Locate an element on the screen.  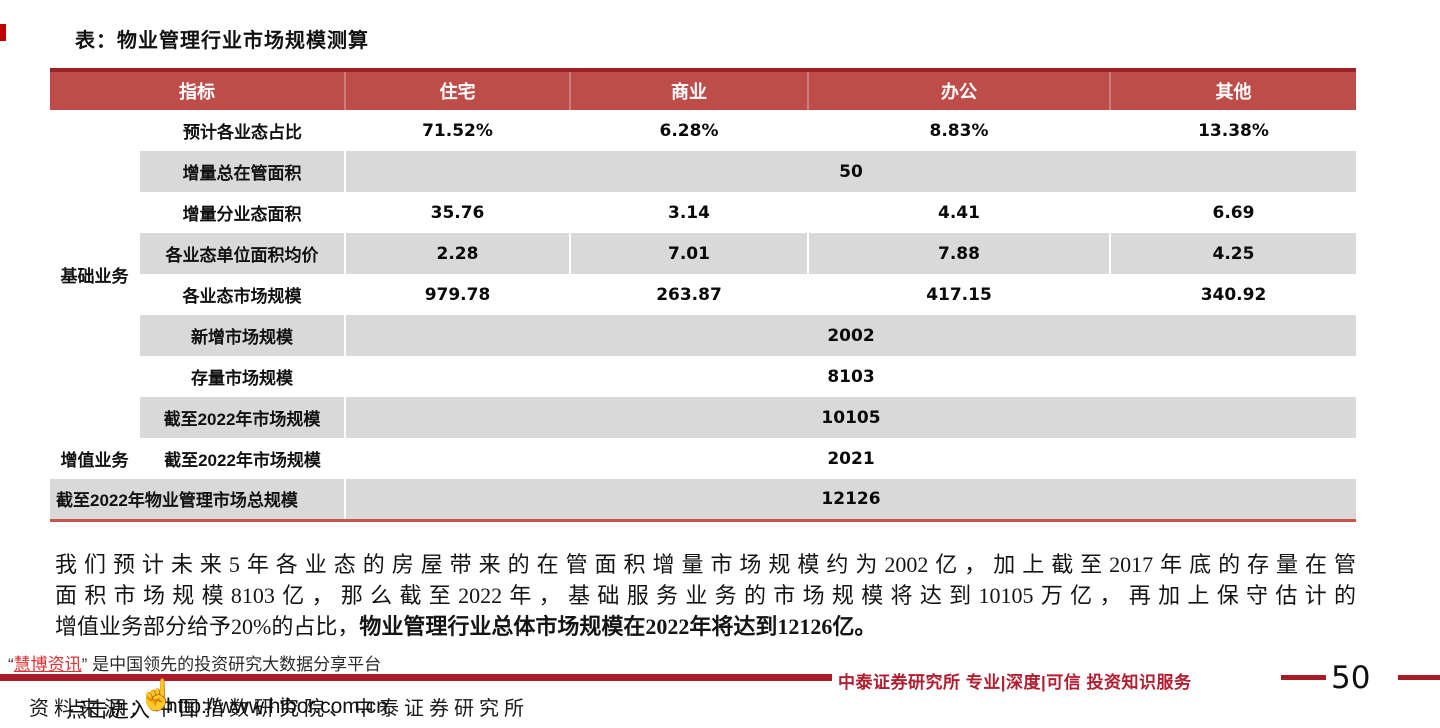
col-header-indicator: 指标 is located at coordinates (197, 90).